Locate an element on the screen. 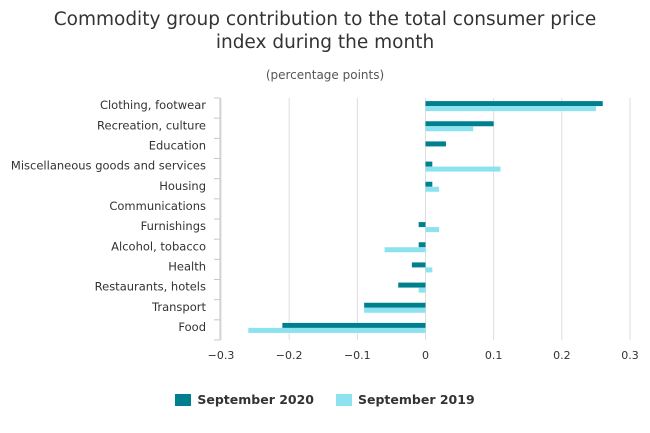 This screenshot has width=650, height=433. category-label: Education is located at coordinates (177, 145).